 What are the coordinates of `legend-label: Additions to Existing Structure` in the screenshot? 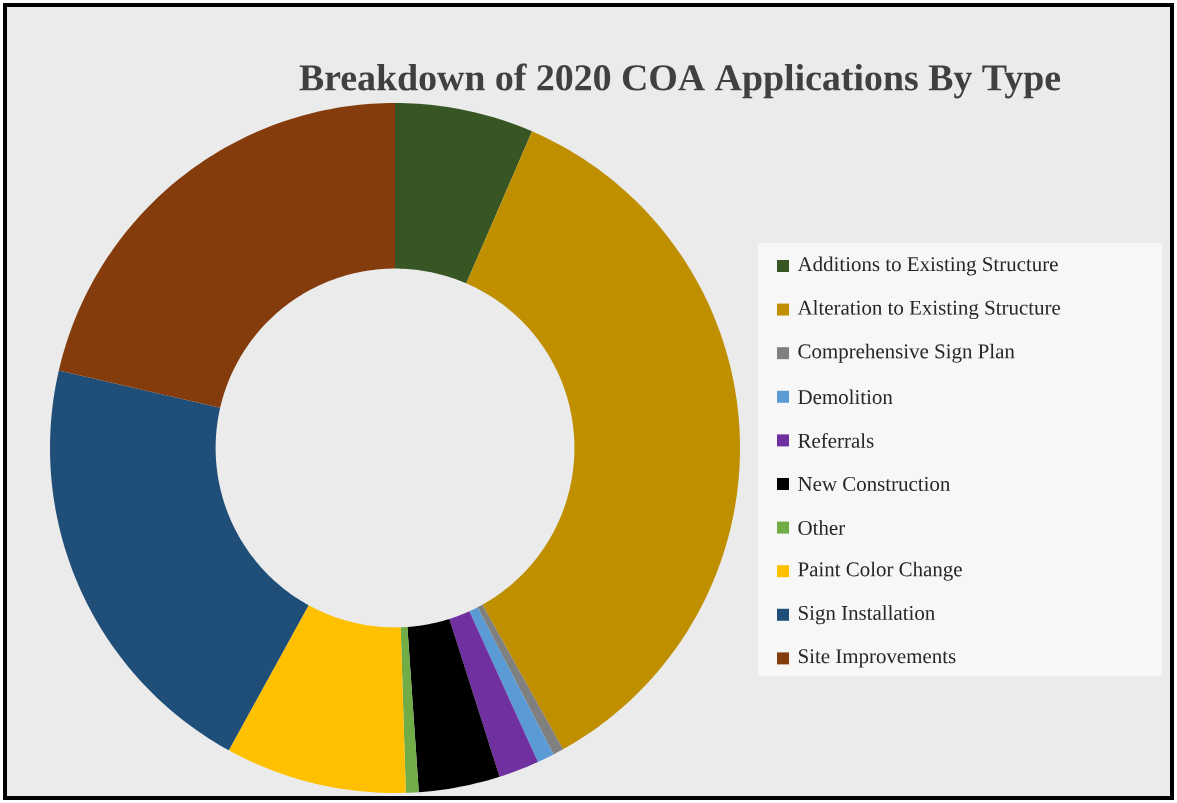 It's located at (927, 266).